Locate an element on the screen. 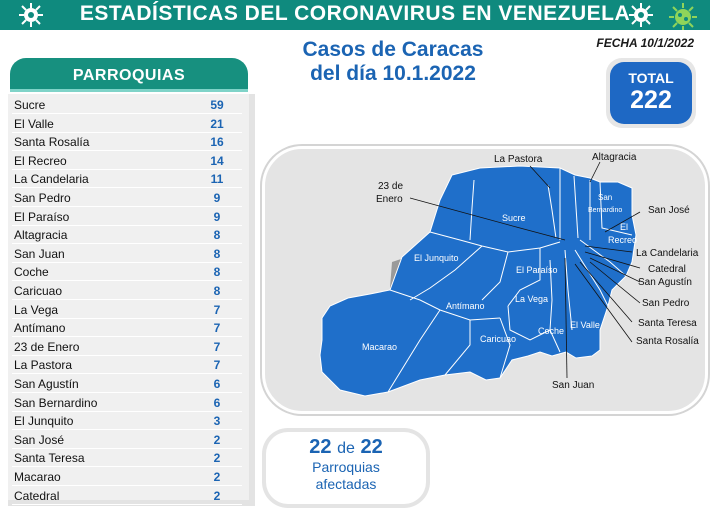 Image resolution: width=710 pixels, height=518 pixels. parroquia-name: Antímano is located at coordinates (40, 328).